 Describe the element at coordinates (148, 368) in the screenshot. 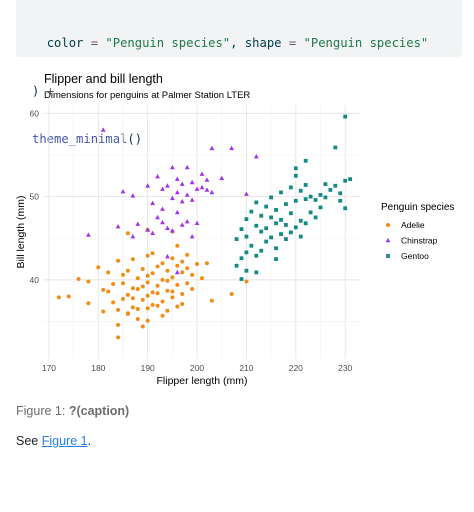

I see `x-tick-label: 190` at that location.